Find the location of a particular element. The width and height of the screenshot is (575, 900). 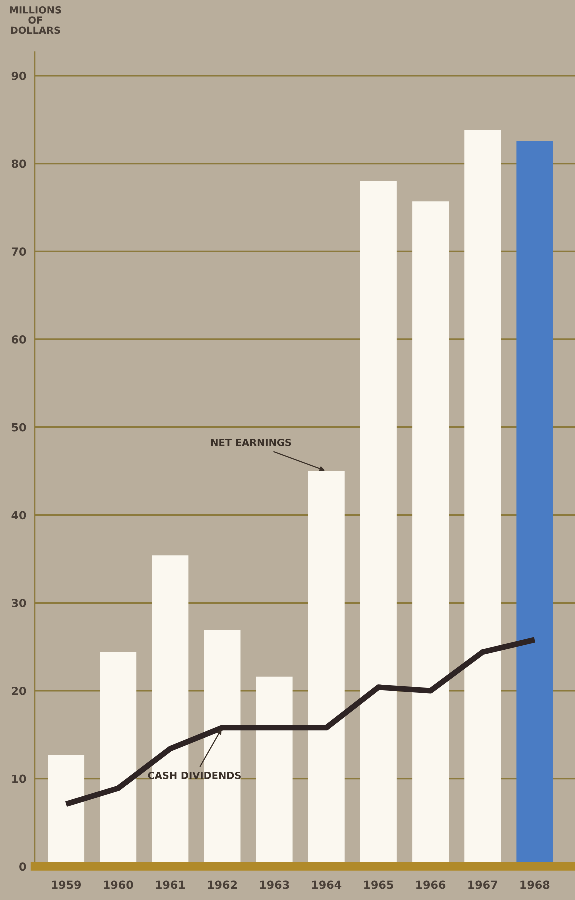

y-tick-label: 20 is located at coordinates (19, 691).